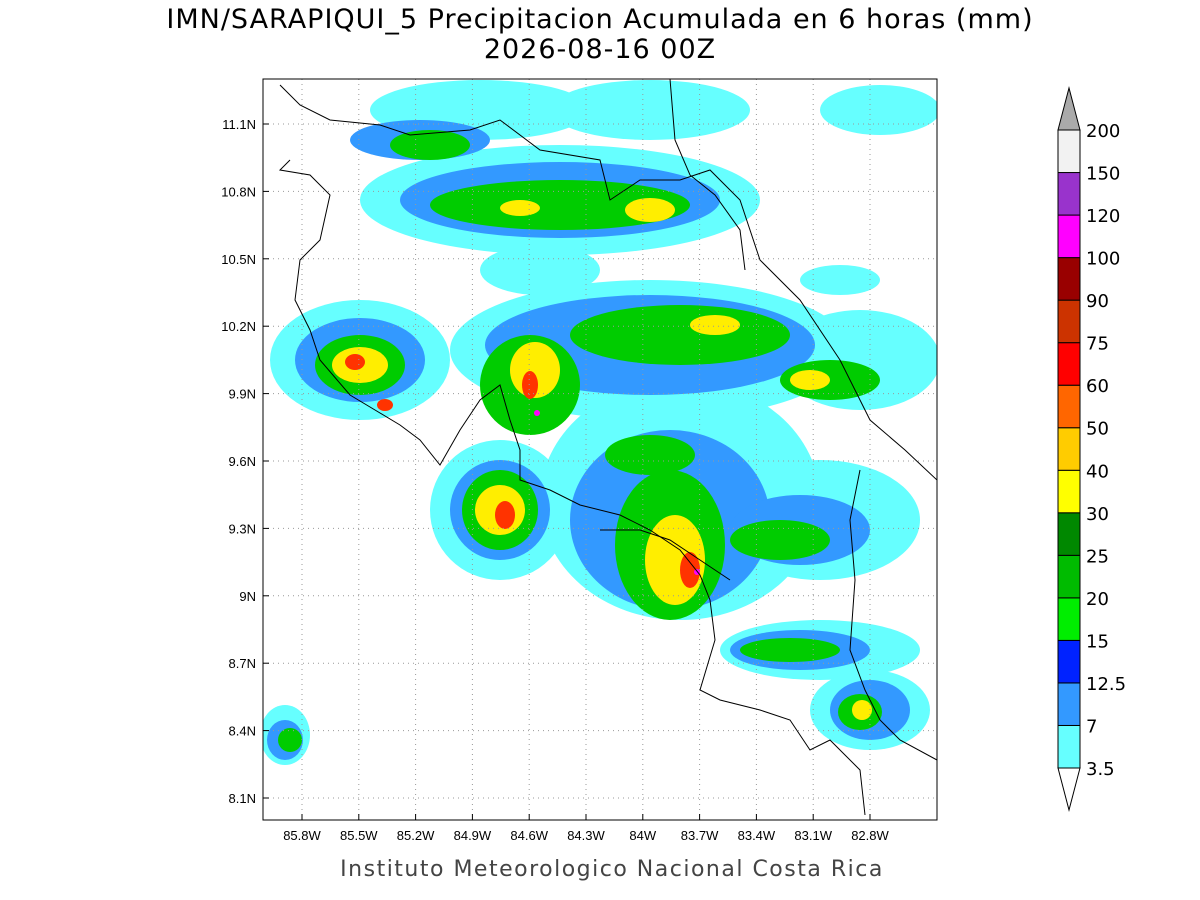 Image resolution: width=1200 pixels, height=900 pixels. What do you see at coordinates (870, 835) in the screenshot?
I see `lon-label: 82.8W` at bounding box center [870, 835].